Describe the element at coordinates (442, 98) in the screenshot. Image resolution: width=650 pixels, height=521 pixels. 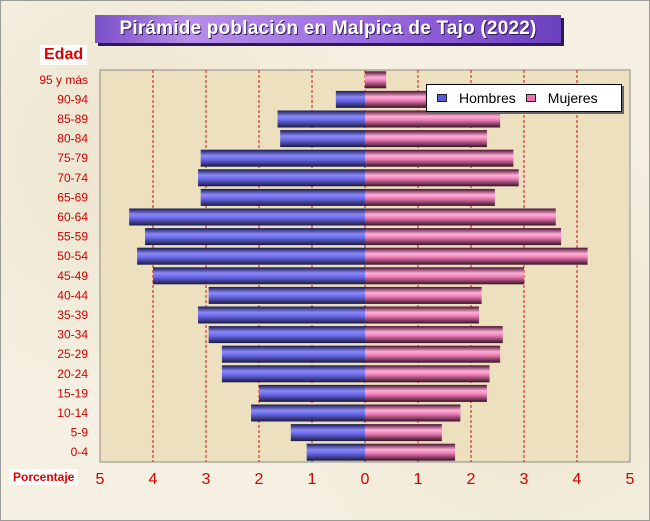
I see `legend-swatch-hombres` at that location.